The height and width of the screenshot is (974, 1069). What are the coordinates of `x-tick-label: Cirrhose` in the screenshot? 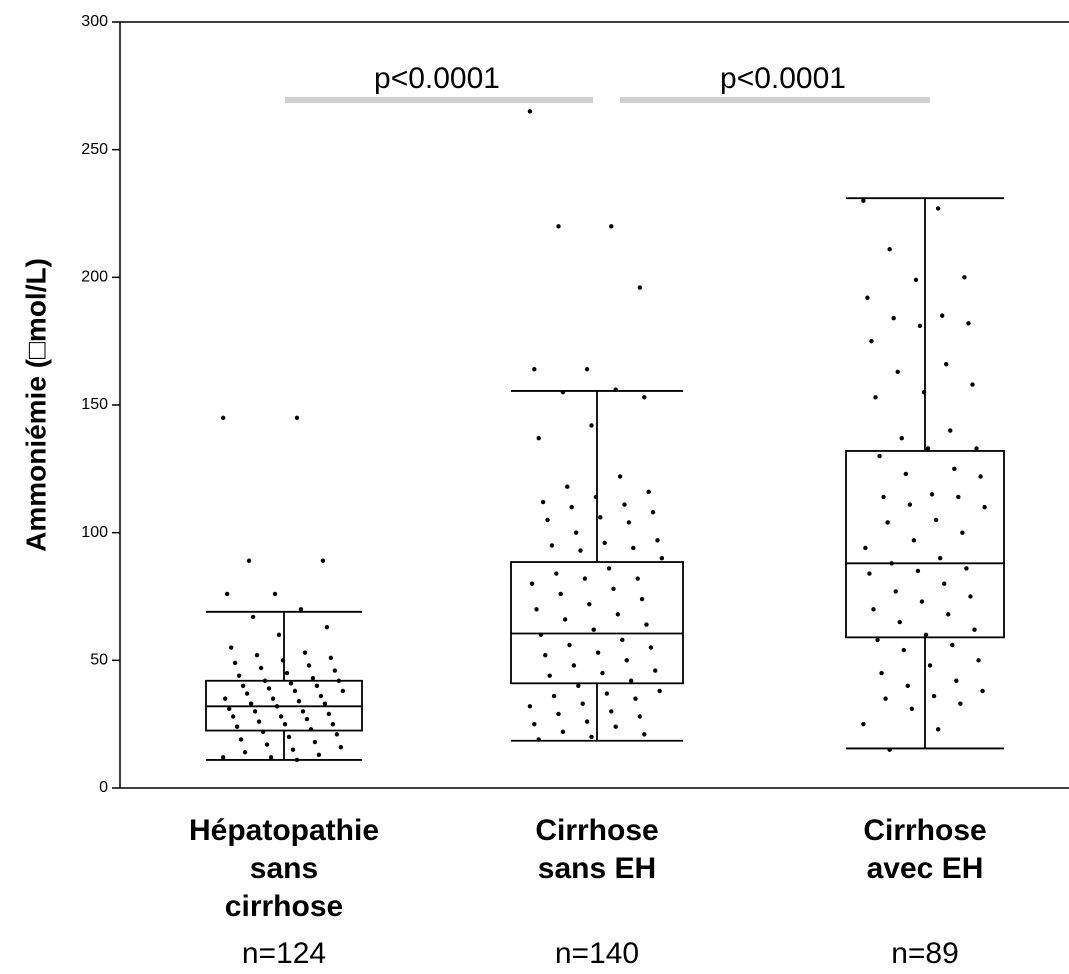 It's located at (924, 830).